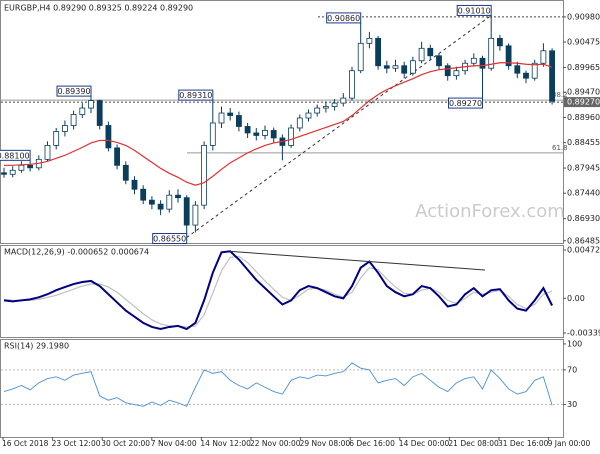  What do you see at coordinates (583, 218) in the screenshot?
I see `y-tick-label: 0.86930` at bounding box center [583, 218].